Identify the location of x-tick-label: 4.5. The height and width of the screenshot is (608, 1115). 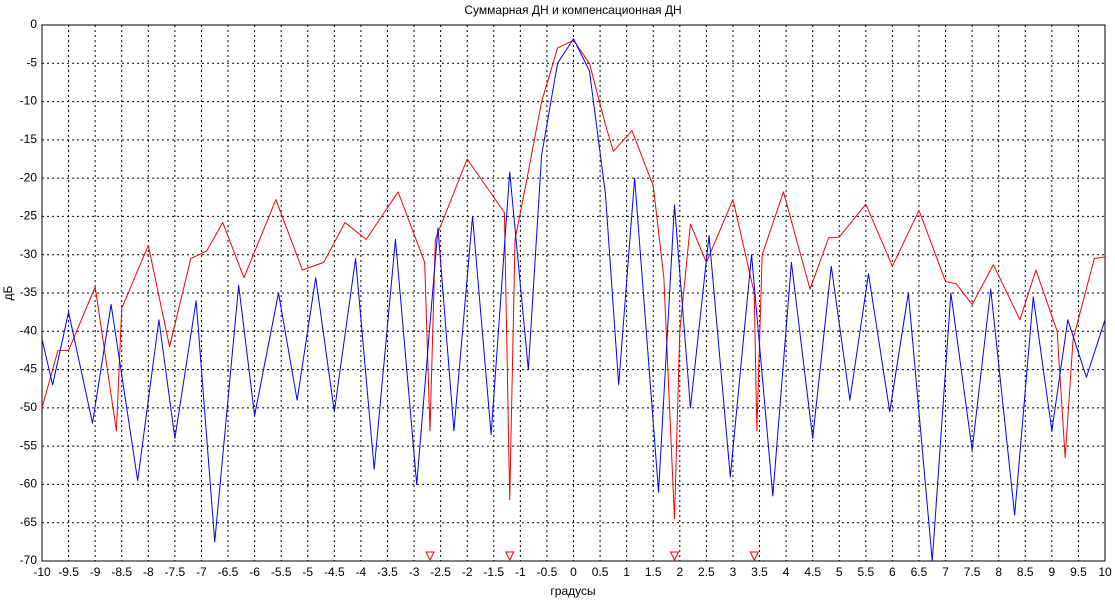
(812, 572).